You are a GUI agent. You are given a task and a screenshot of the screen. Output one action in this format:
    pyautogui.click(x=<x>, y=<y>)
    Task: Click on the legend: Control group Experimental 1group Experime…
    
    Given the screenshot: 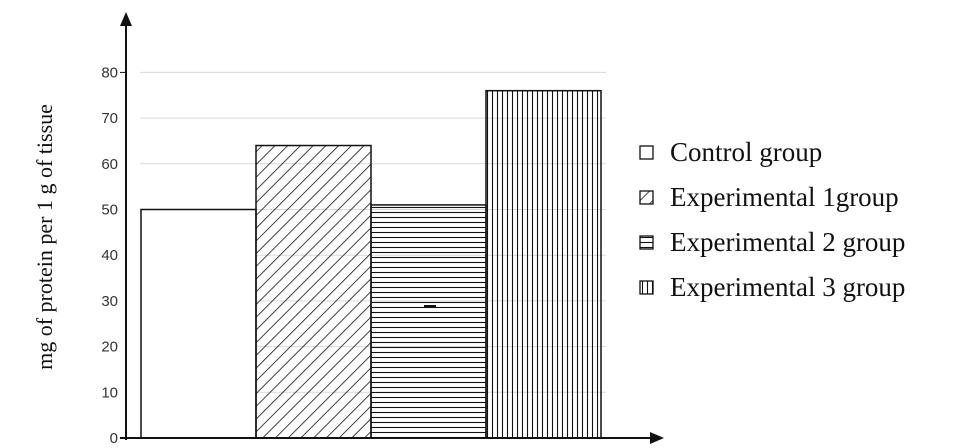 What is the action you would take?
    pyautogui.click(x=772, y=219)
    